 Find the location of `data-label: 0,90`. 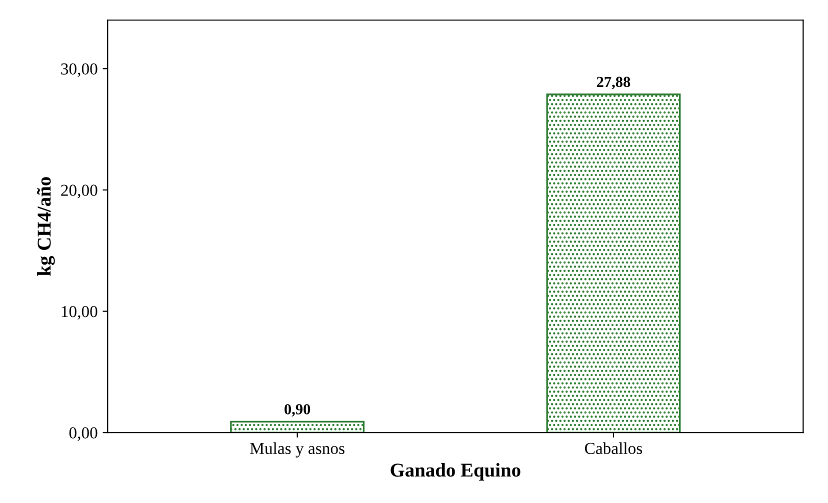

data-label: 0,90 is located at coordinates (297, 410).